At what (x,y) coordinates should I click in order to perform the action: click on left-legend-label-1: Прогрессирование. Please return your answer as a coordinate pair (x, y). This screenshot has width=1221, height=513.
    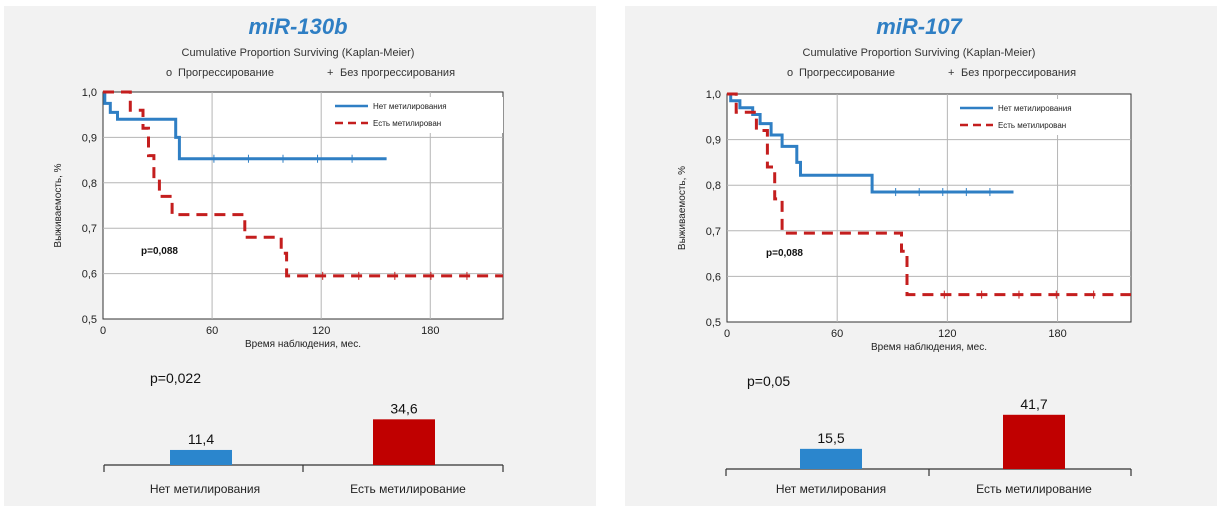
    Looking at the image, I should click on (226, 73).